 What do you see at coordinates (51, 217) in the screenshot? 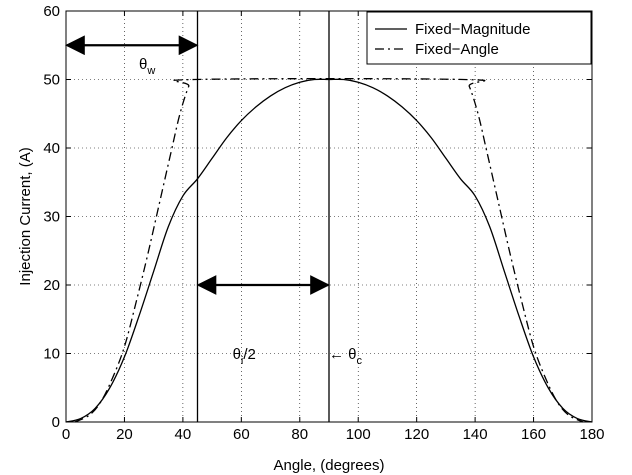
I see `y-tick-label: 30` at bounding box center [51, 217].